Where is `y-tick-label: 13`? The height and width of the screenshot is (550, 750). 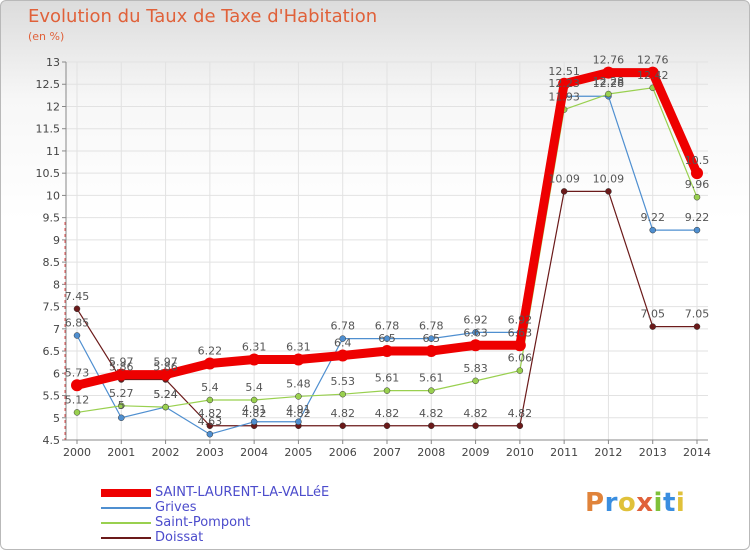
y-tick-label: 13 is located at coordinates (53, 62).